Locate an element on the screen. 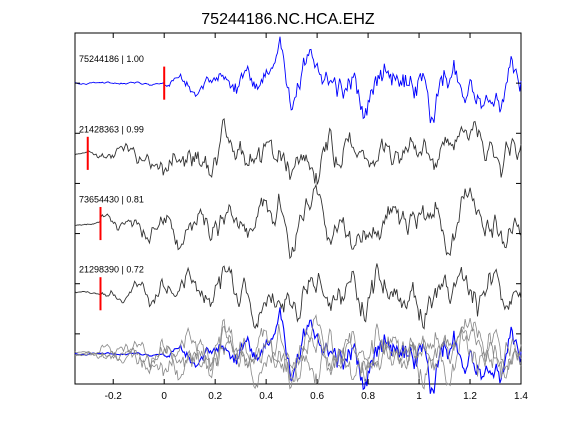 The width and height of the screenshot is (576, 432). pick-group is located at coordinates (126, 188).